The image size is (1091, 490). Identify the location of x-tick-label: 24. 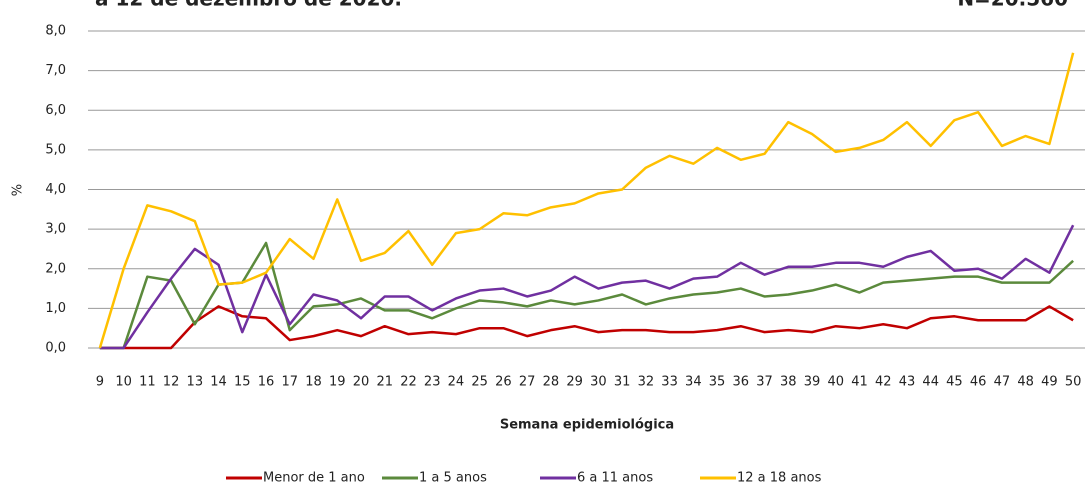
(456, 382).